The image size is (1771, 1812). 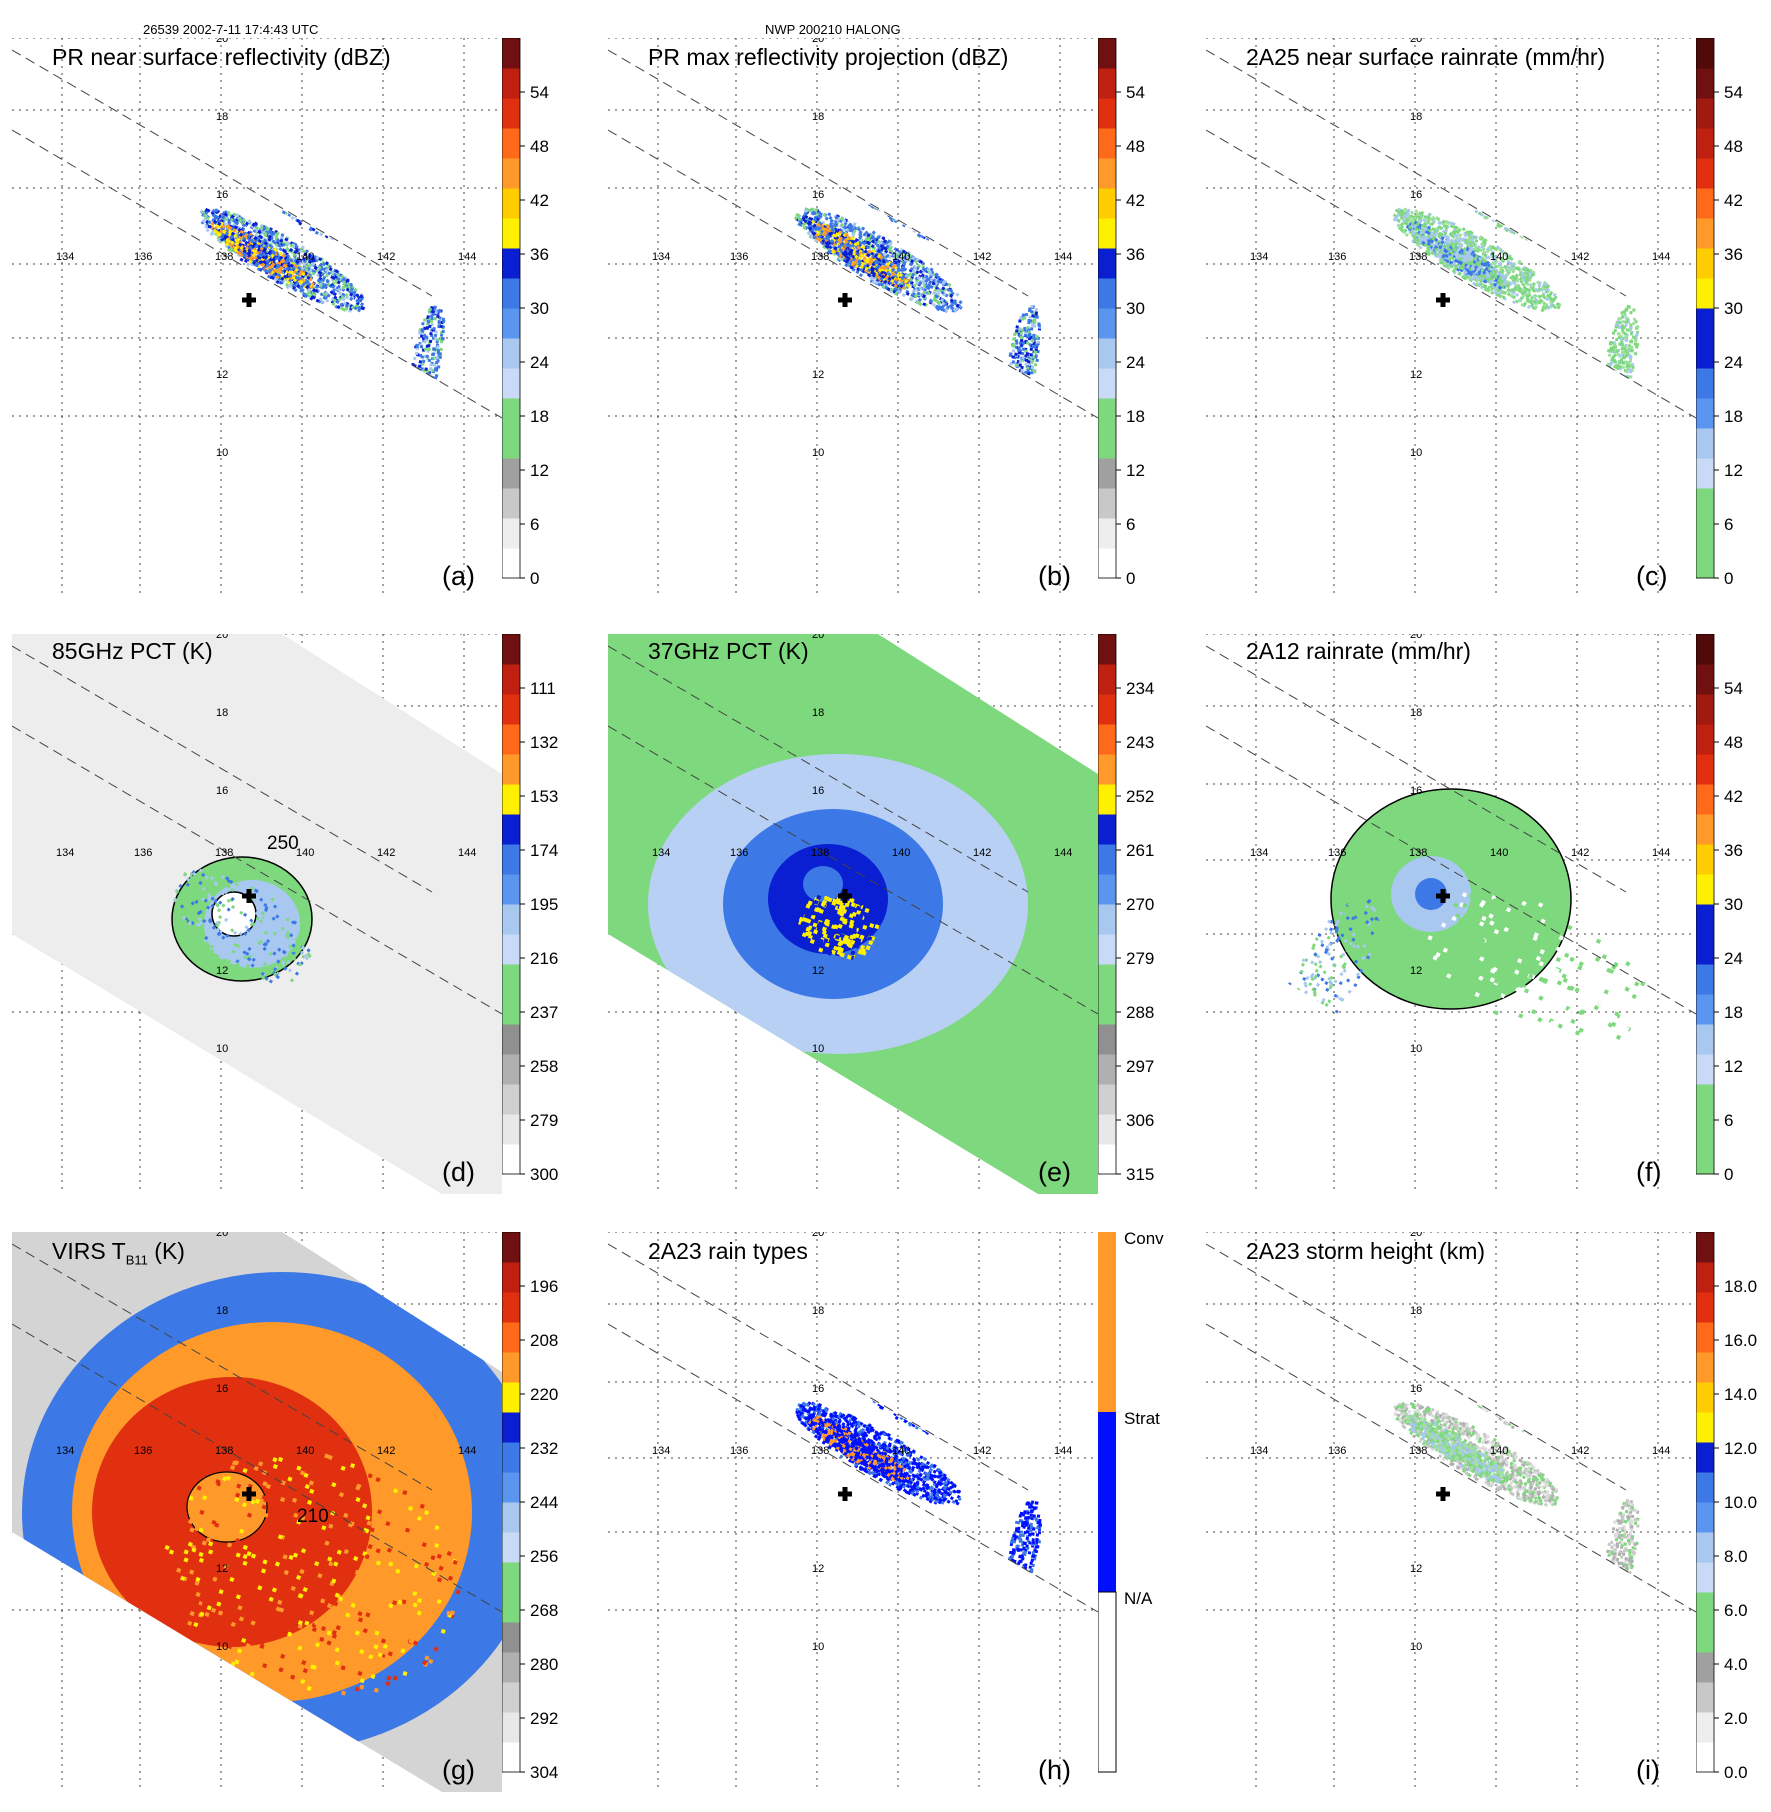 I want to click on colorbar-tick-label: 42, so click(x=539, y=200).